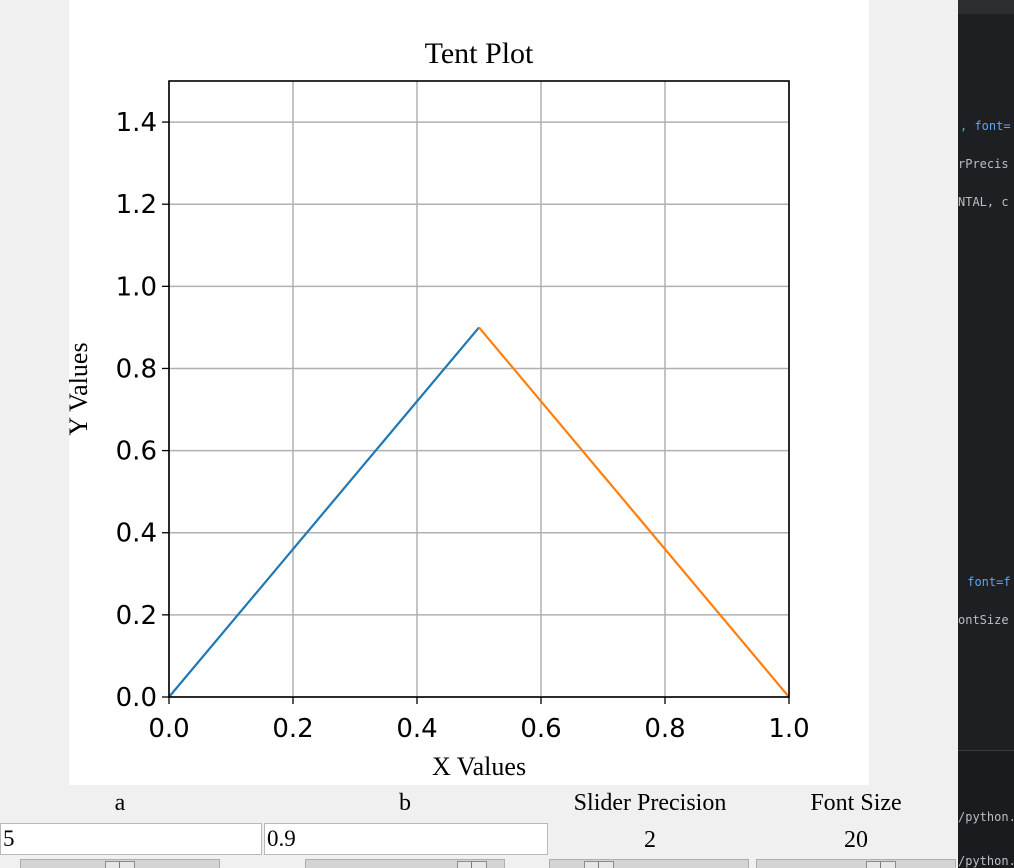 The width and height of the screenshot is (1014, 868). Describe the element at coordinates (983, 164) in the screenshot. I see `code-line: rPrecis` at that location.